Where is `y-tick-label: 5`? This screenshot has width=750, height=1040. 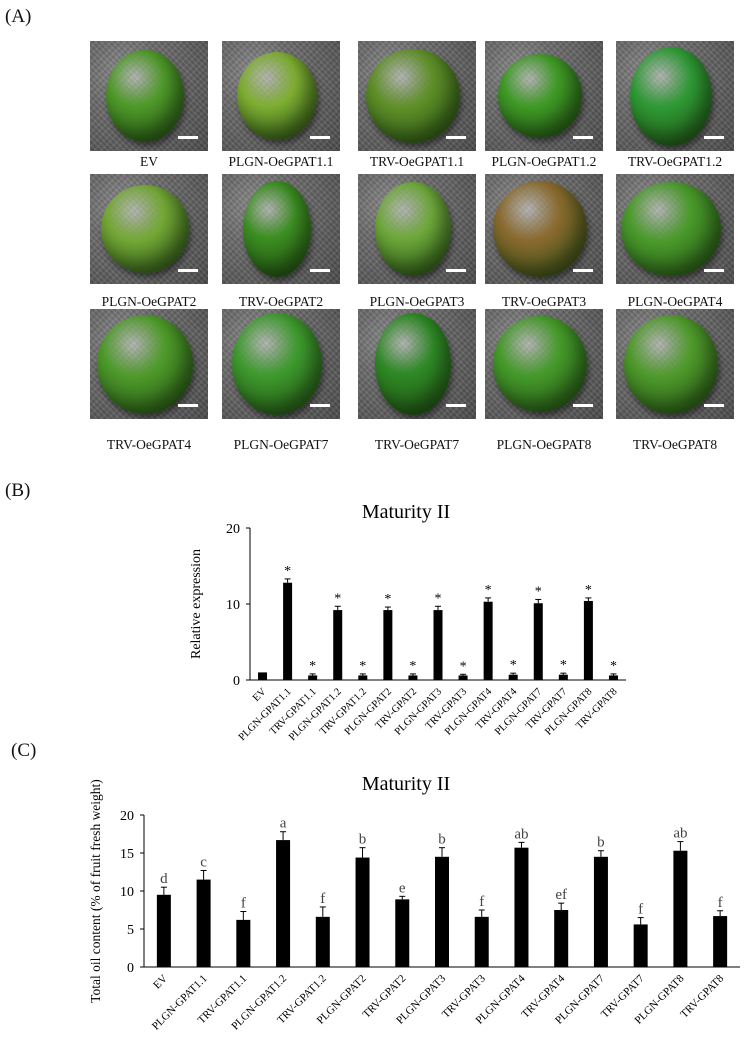 y-tick-label: 5 is located at coordinates (130, 930).